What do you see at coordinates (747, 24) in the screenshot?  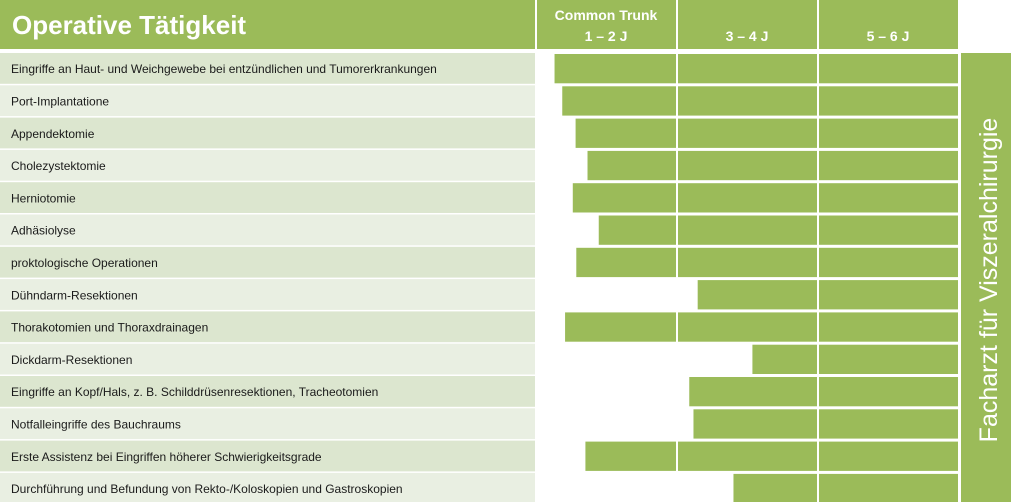 I see `period-header-2-bg` at bounding box center [747, 24].